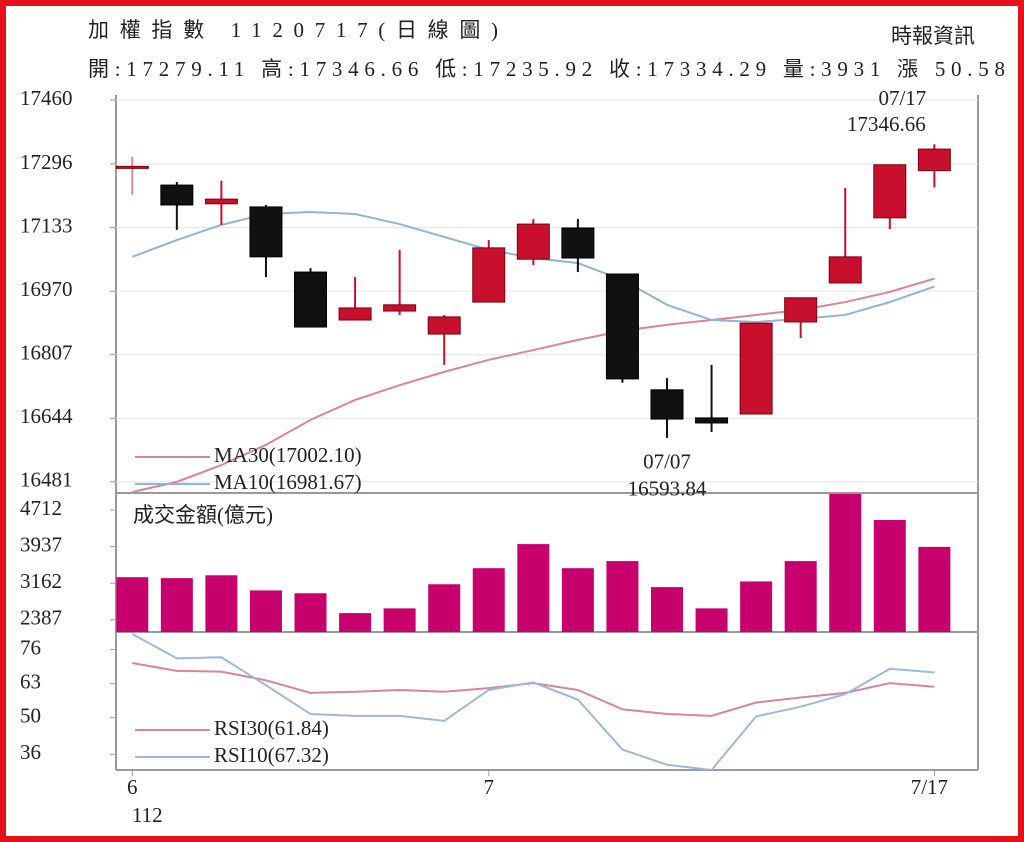 The height and width of the screenshot is (842, 1024). I want to click on source: 時報資訊, so click(933, 36).